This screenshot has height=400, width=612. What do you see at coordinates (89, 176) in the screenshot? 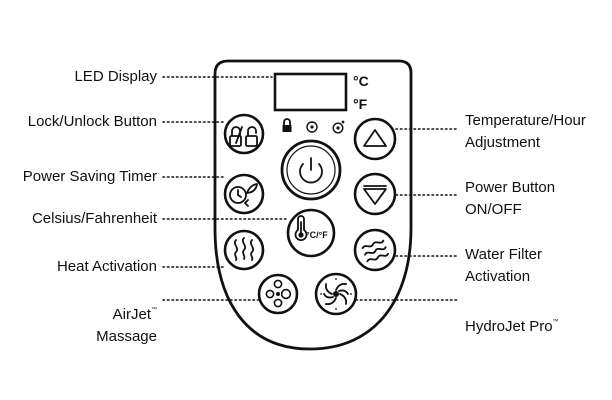
I see `label-power-saving-timer: Power Saving Timer` at bounding box center [89, 176].